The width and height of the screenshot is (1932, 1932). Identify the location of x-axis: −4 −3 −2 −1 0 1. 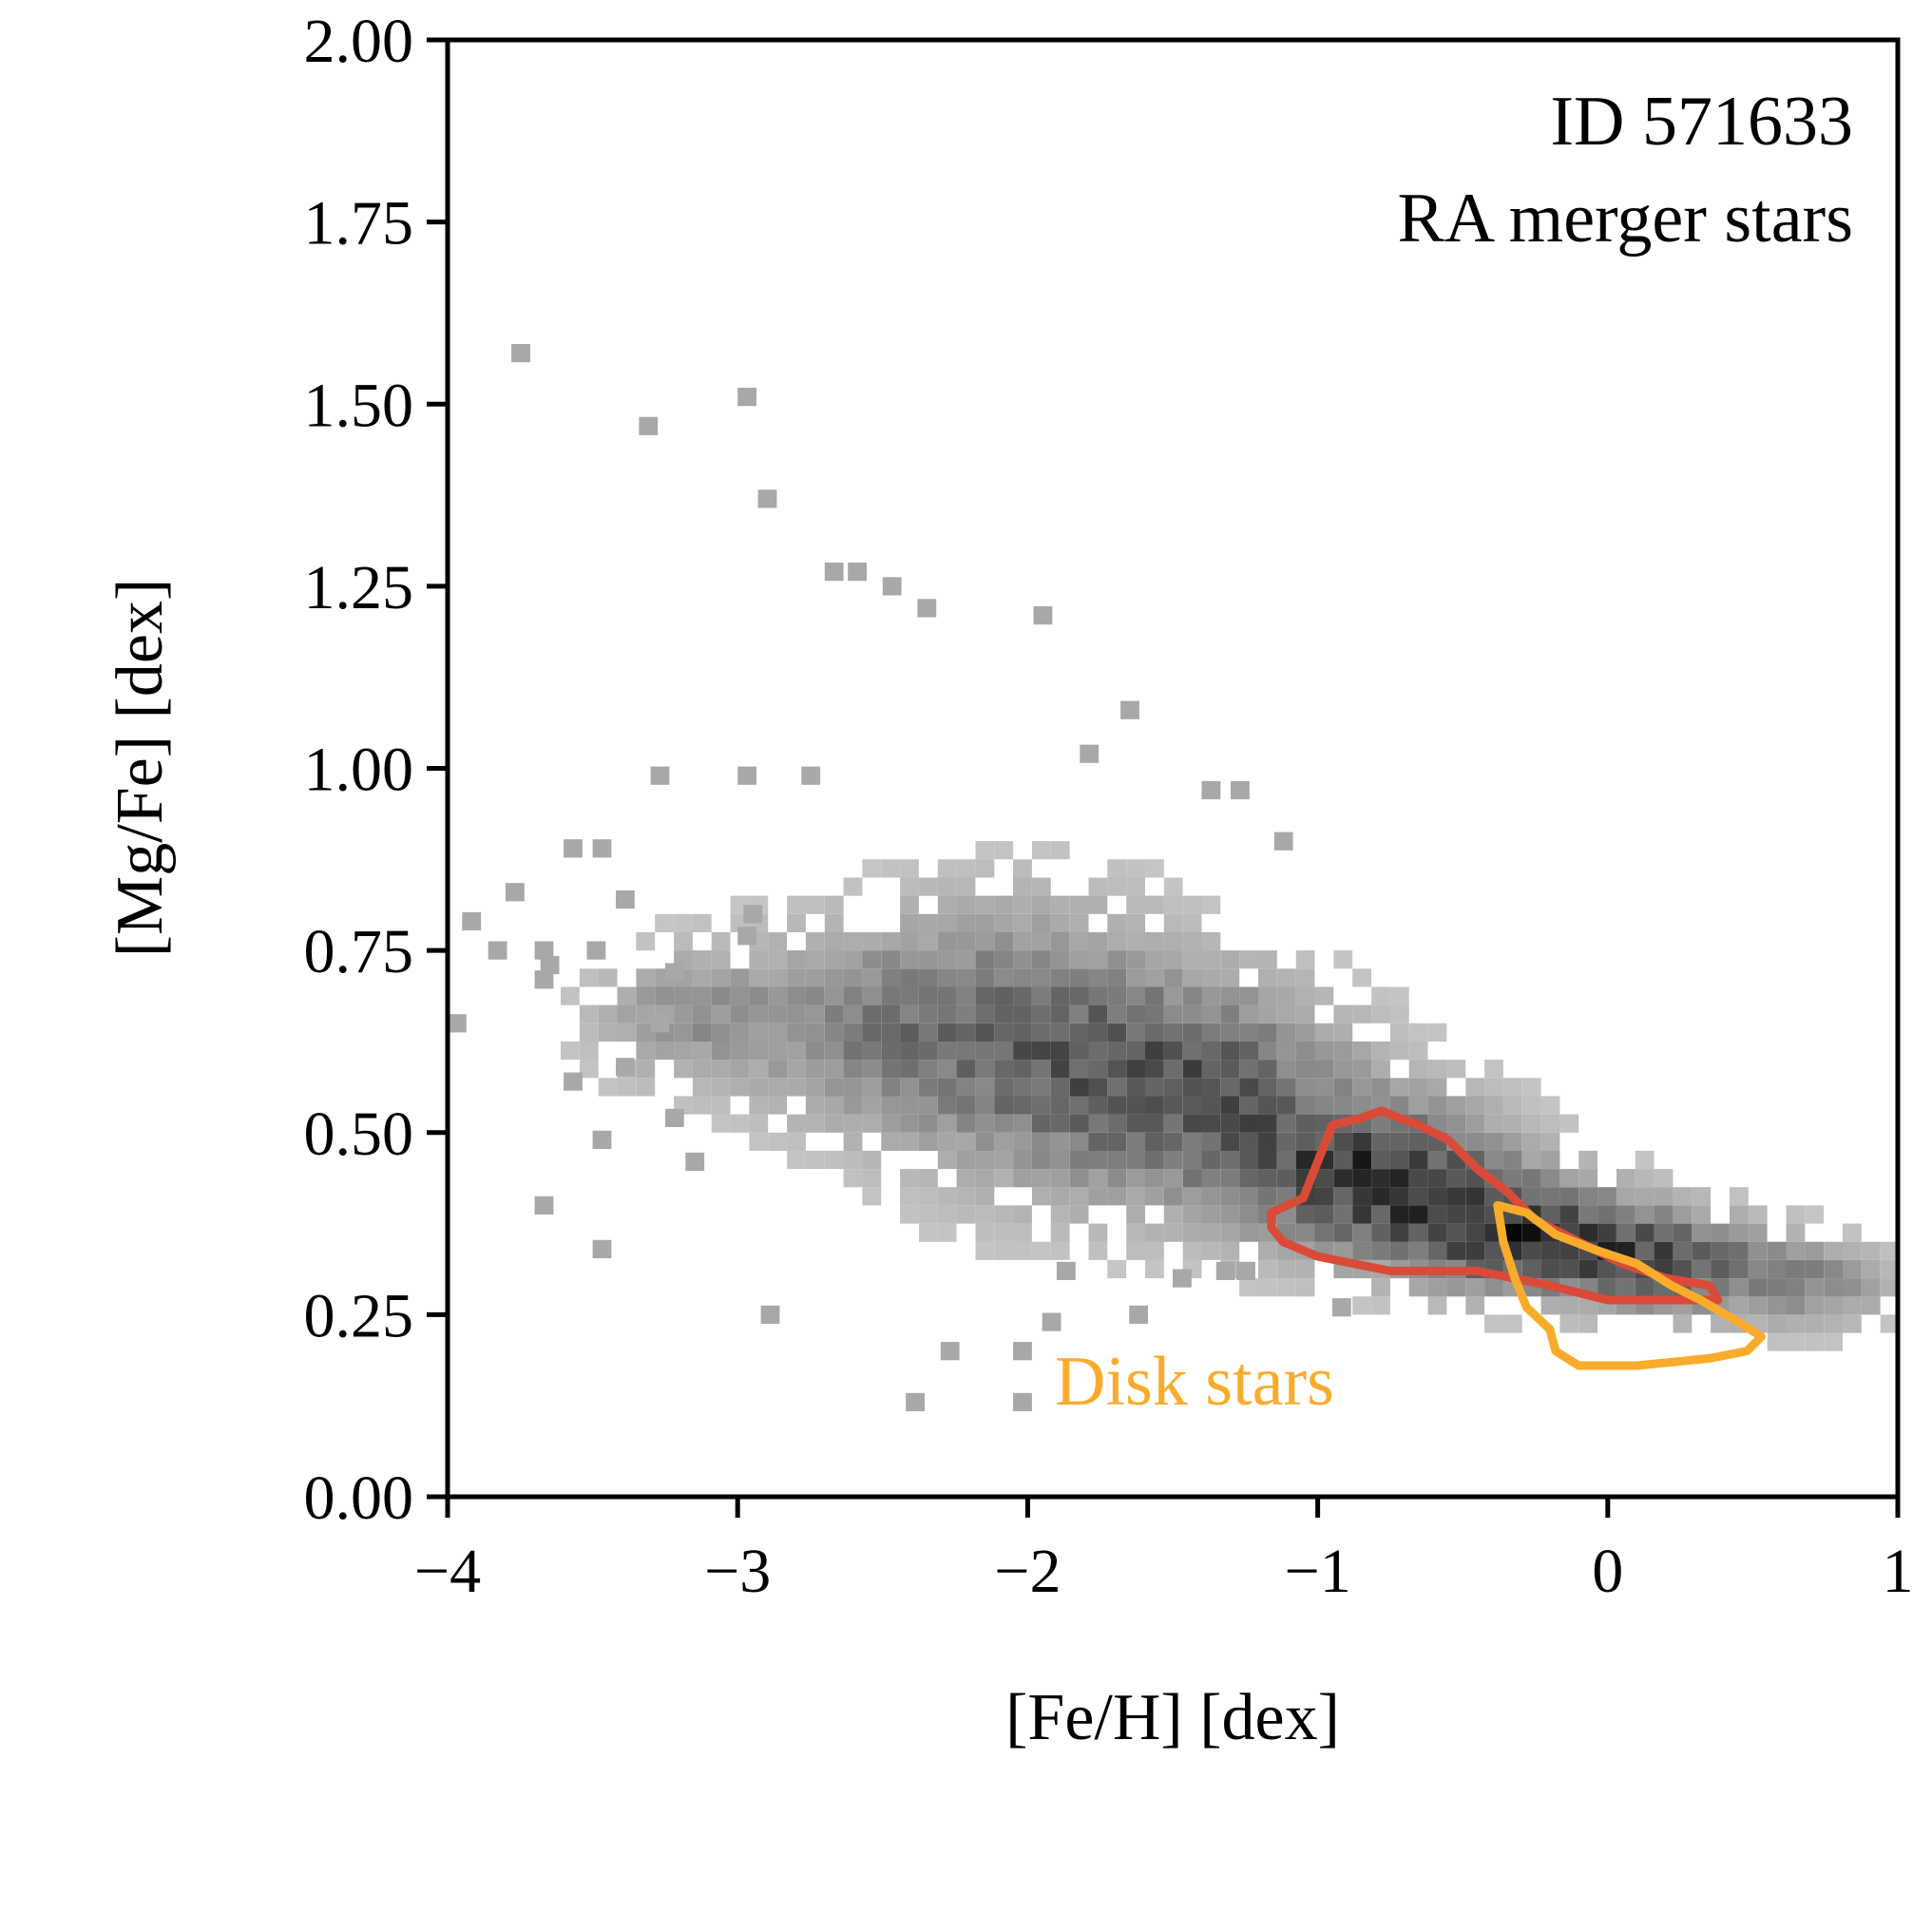
(1164, 1551).